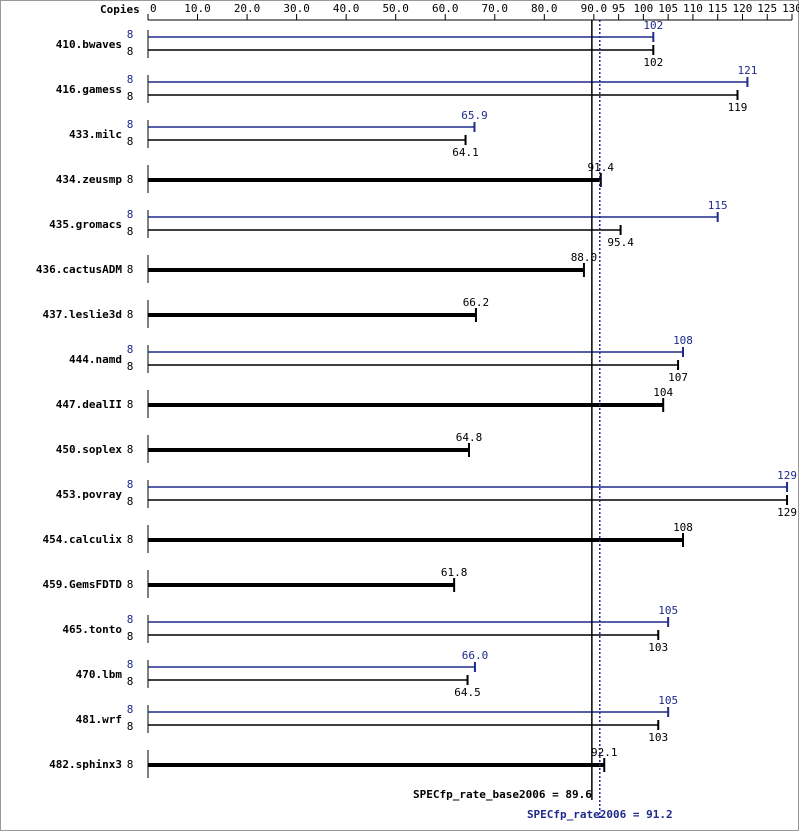 Image resolution: width=799 pixels, height=831 pixels. Describe the element at coordinates (767, 8) in the screenshot. I see `x-tick-label: 125` at that location.